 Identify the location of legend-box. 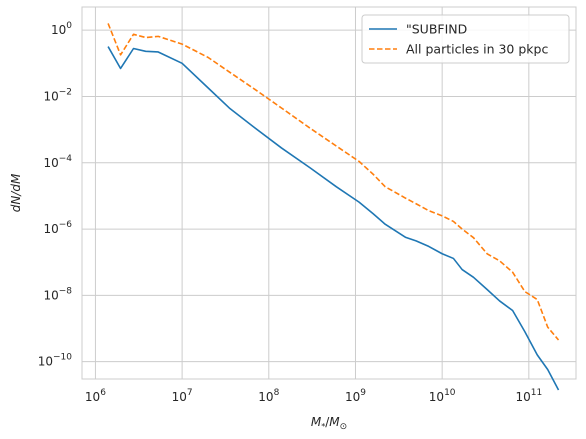
(465, 39).